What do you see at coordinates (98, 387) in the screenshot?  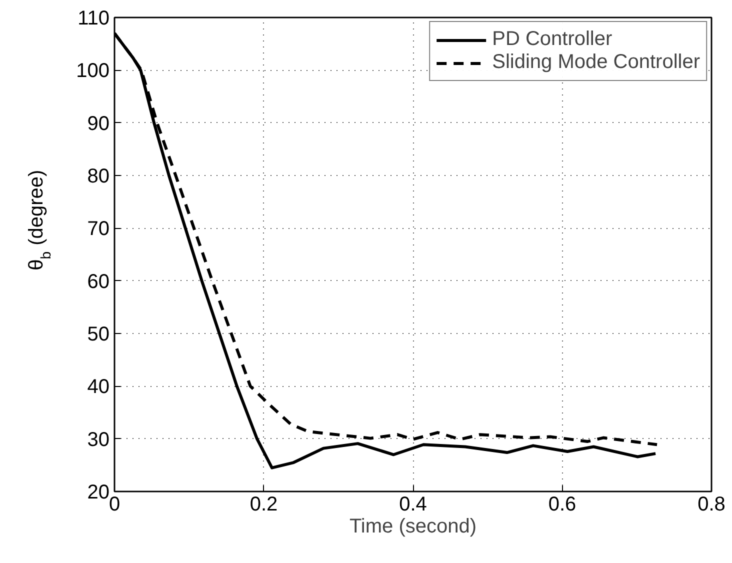 I see `y-tick-label: 40` at bounding box center [98, 387].